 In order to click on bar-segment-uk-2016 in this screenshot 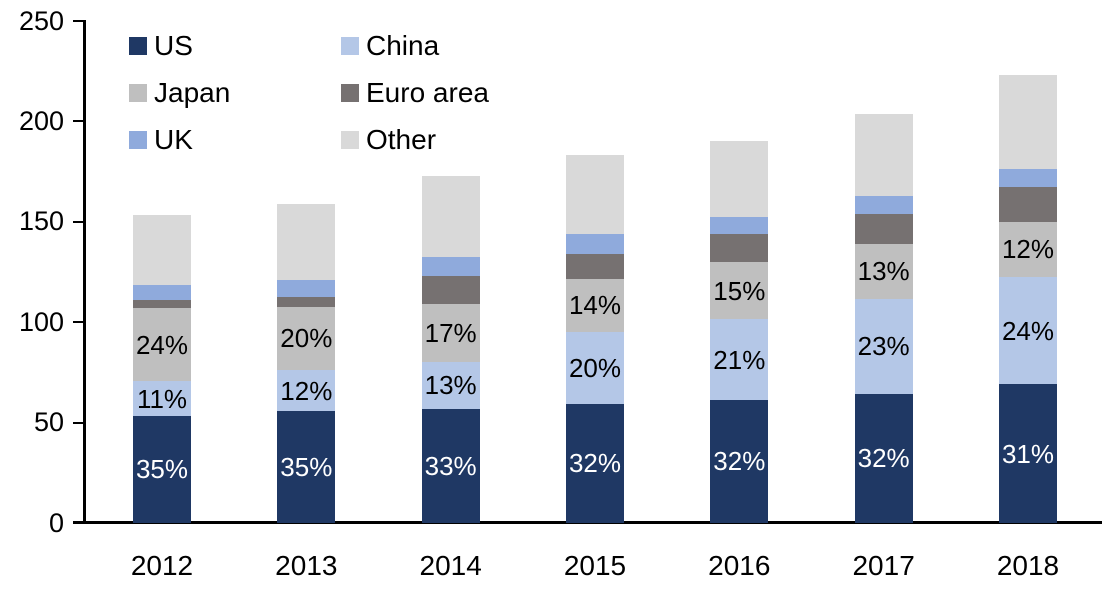, I will do `click(739, 225)`.